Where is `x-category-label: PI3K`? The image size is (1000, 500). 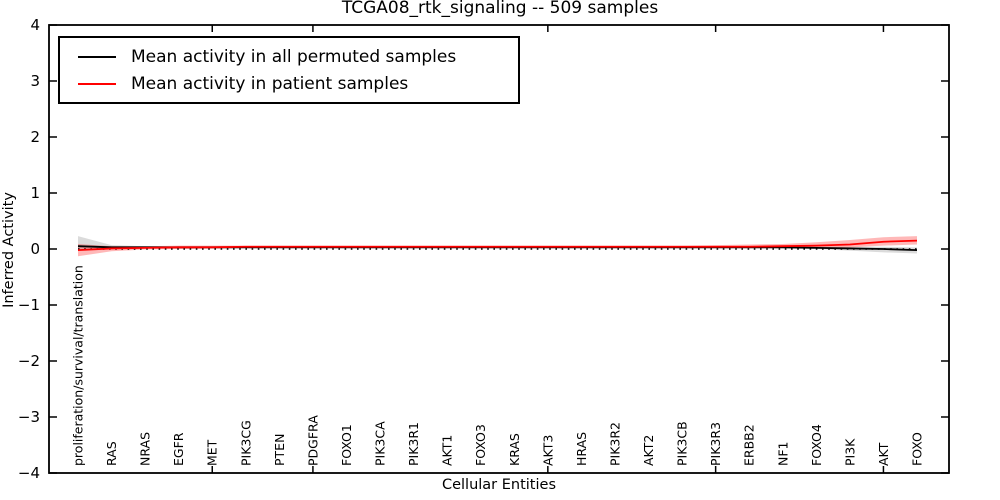
x-category-label: PI3K is located at coordinates (849, 452).